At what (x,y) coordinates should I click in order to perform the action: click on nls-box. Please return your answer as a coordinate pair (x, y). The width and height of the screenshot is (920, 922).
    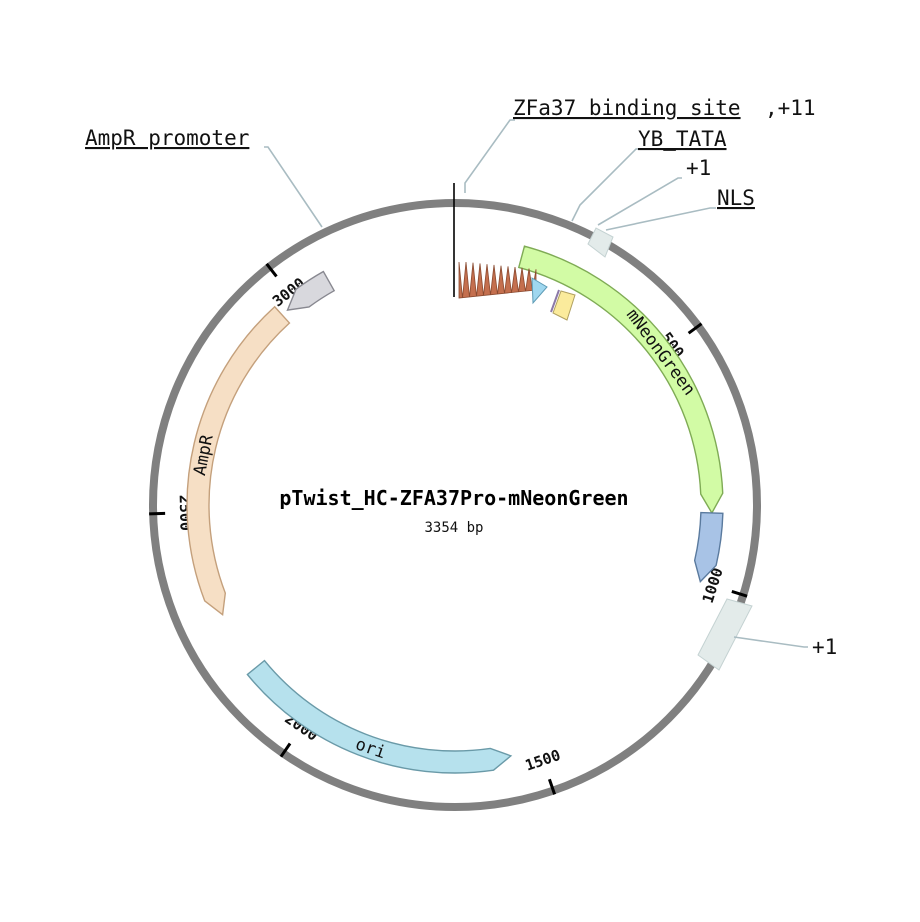
    Looking at the image, I should click on (564, 305).